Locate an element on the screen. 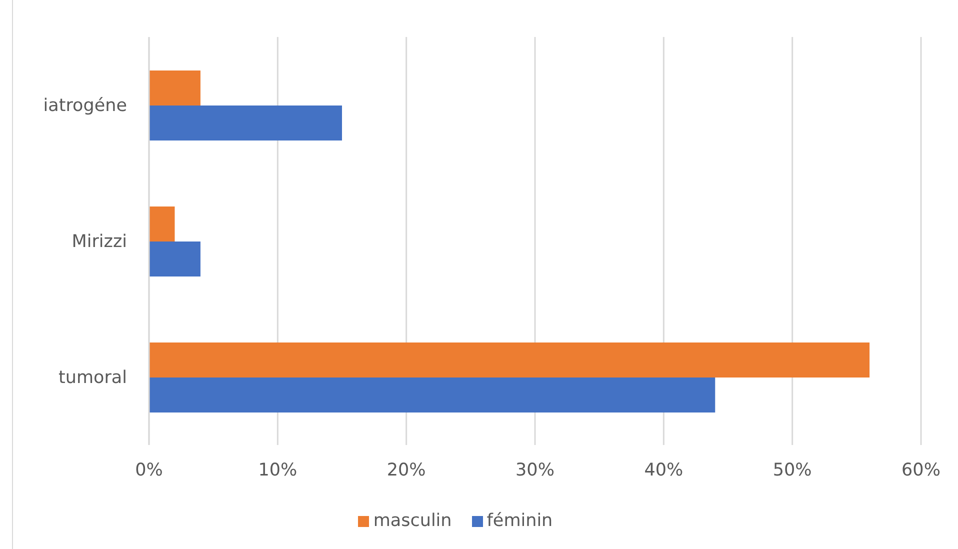  legend-label: masculin is located at coordinates (412, 521).